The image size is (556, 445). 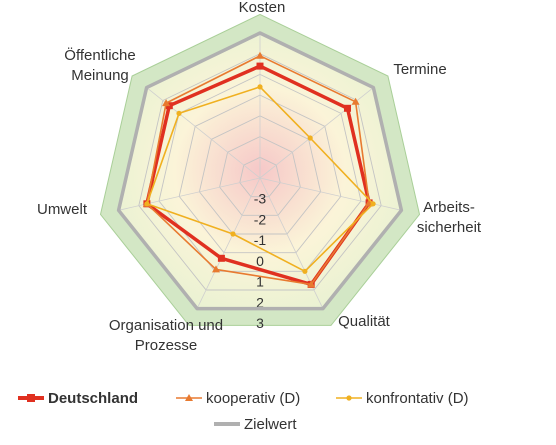 I want to click on tick-label: 2, so click(x=260, y=302).